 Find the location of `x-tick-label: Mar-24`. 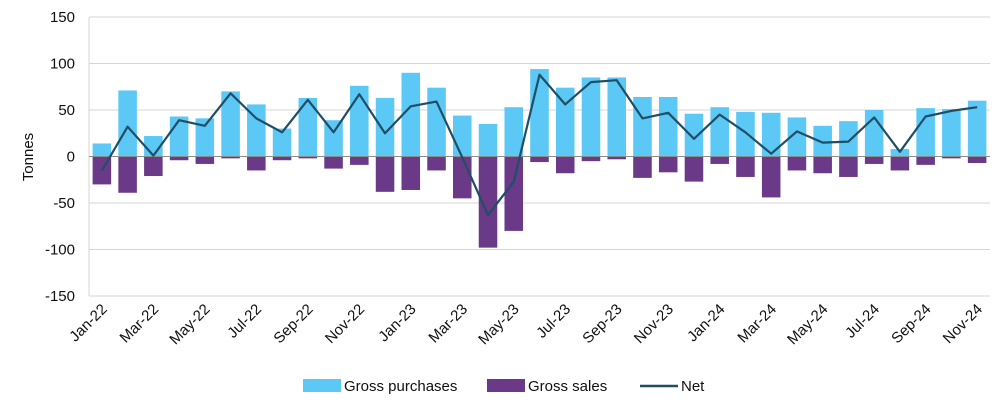

x-tick-label: Mar-24 is located at coordinates (757, 324).